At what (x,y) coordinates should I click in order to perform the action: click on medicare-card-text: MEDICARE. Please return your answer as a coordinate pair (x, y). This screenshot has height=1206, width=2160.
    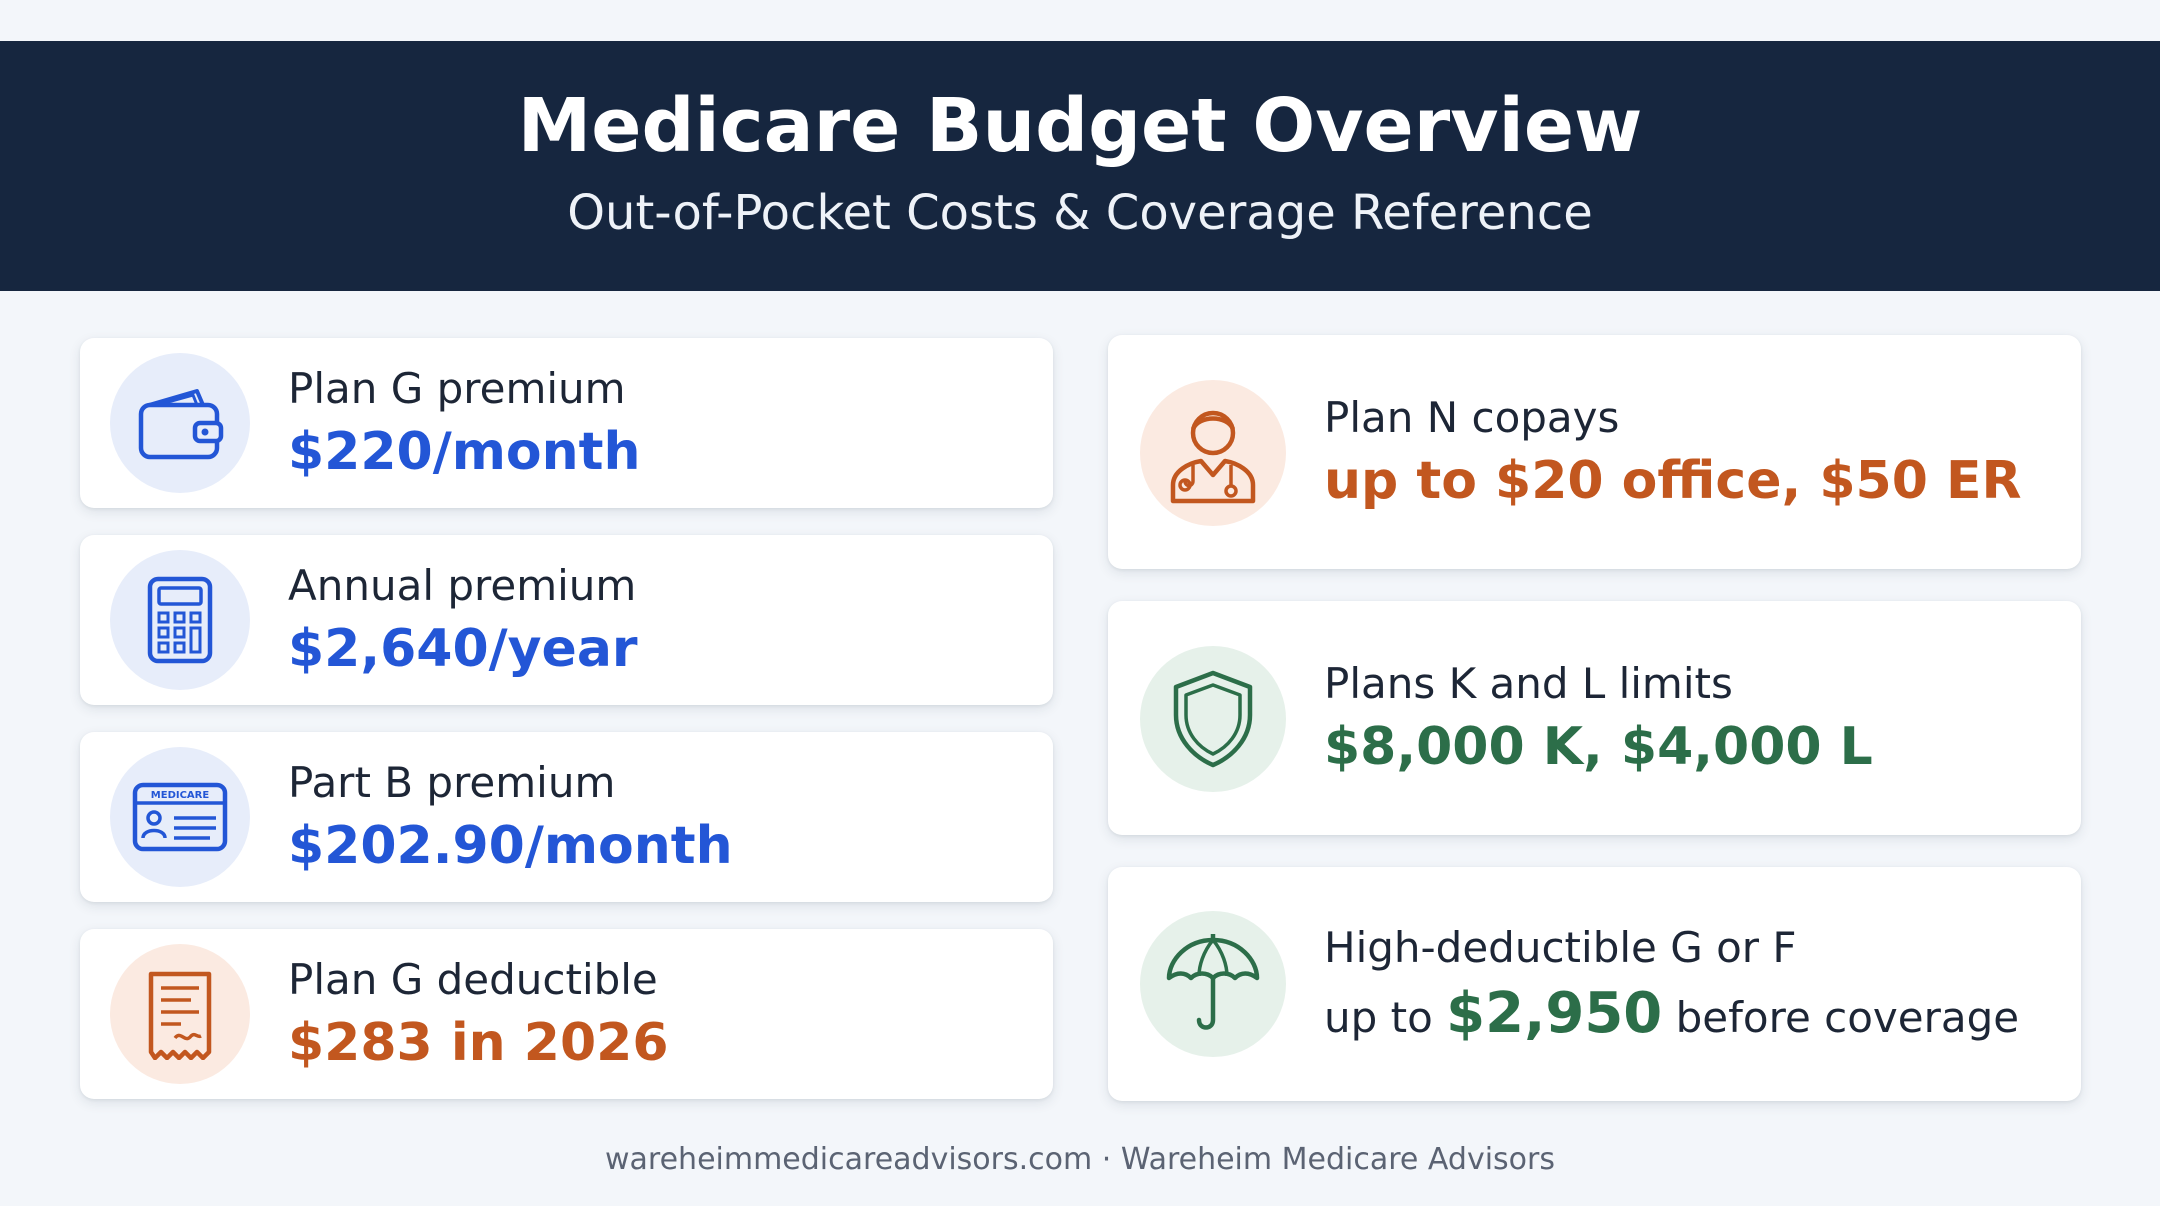
    Looking at the image, I should click on (180, 795).